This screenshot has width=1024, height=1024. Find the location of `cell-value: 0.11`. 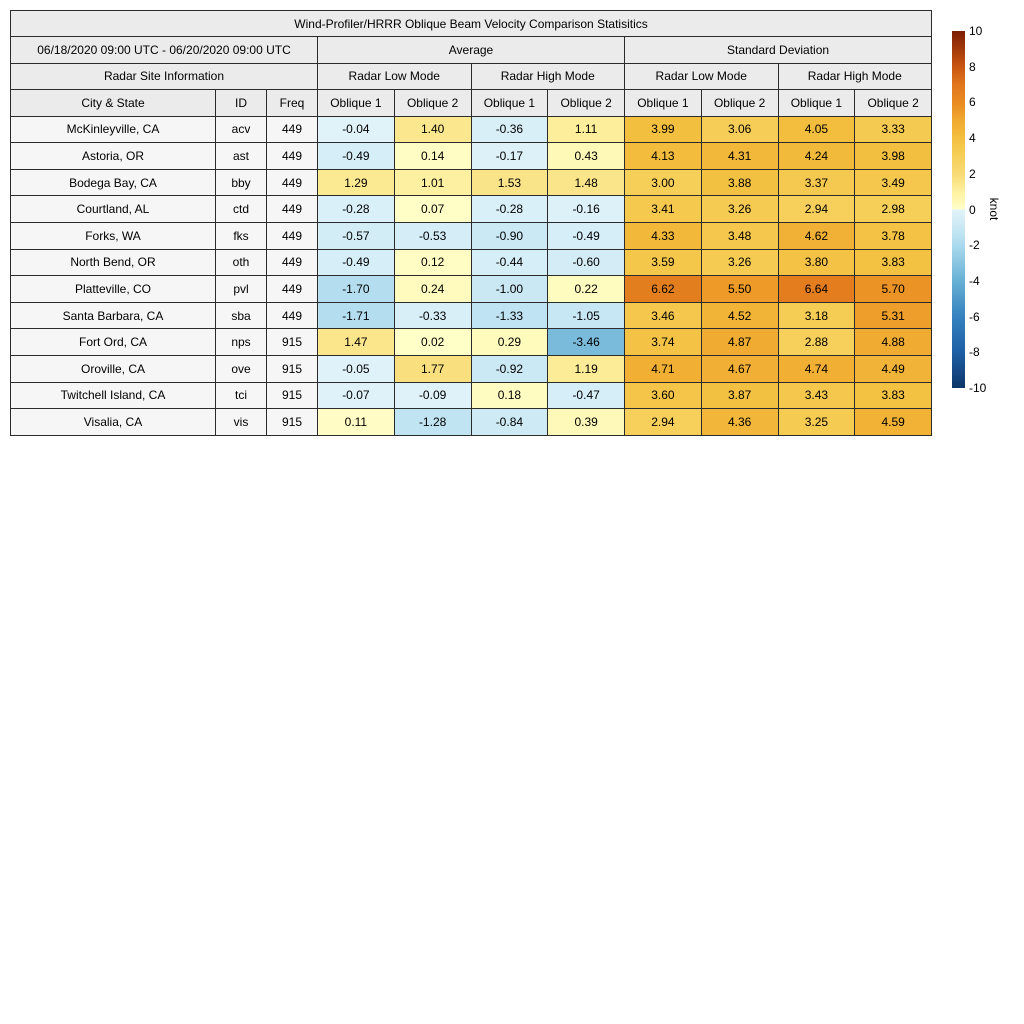

cell-value: 0.11 is located at coordinates (356, 422).